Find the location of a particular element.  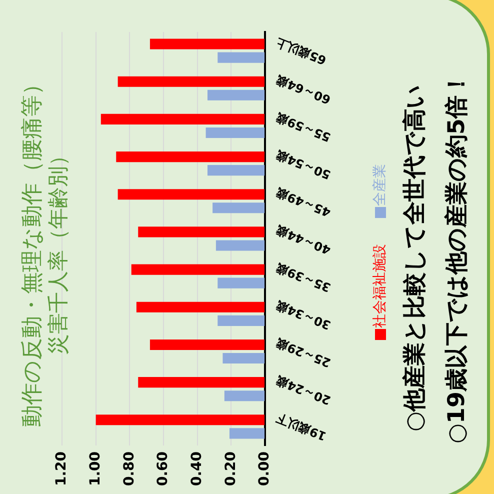

text: ○19歳以下では他の産業の約5倍！ is located at coordinates (457, 258).